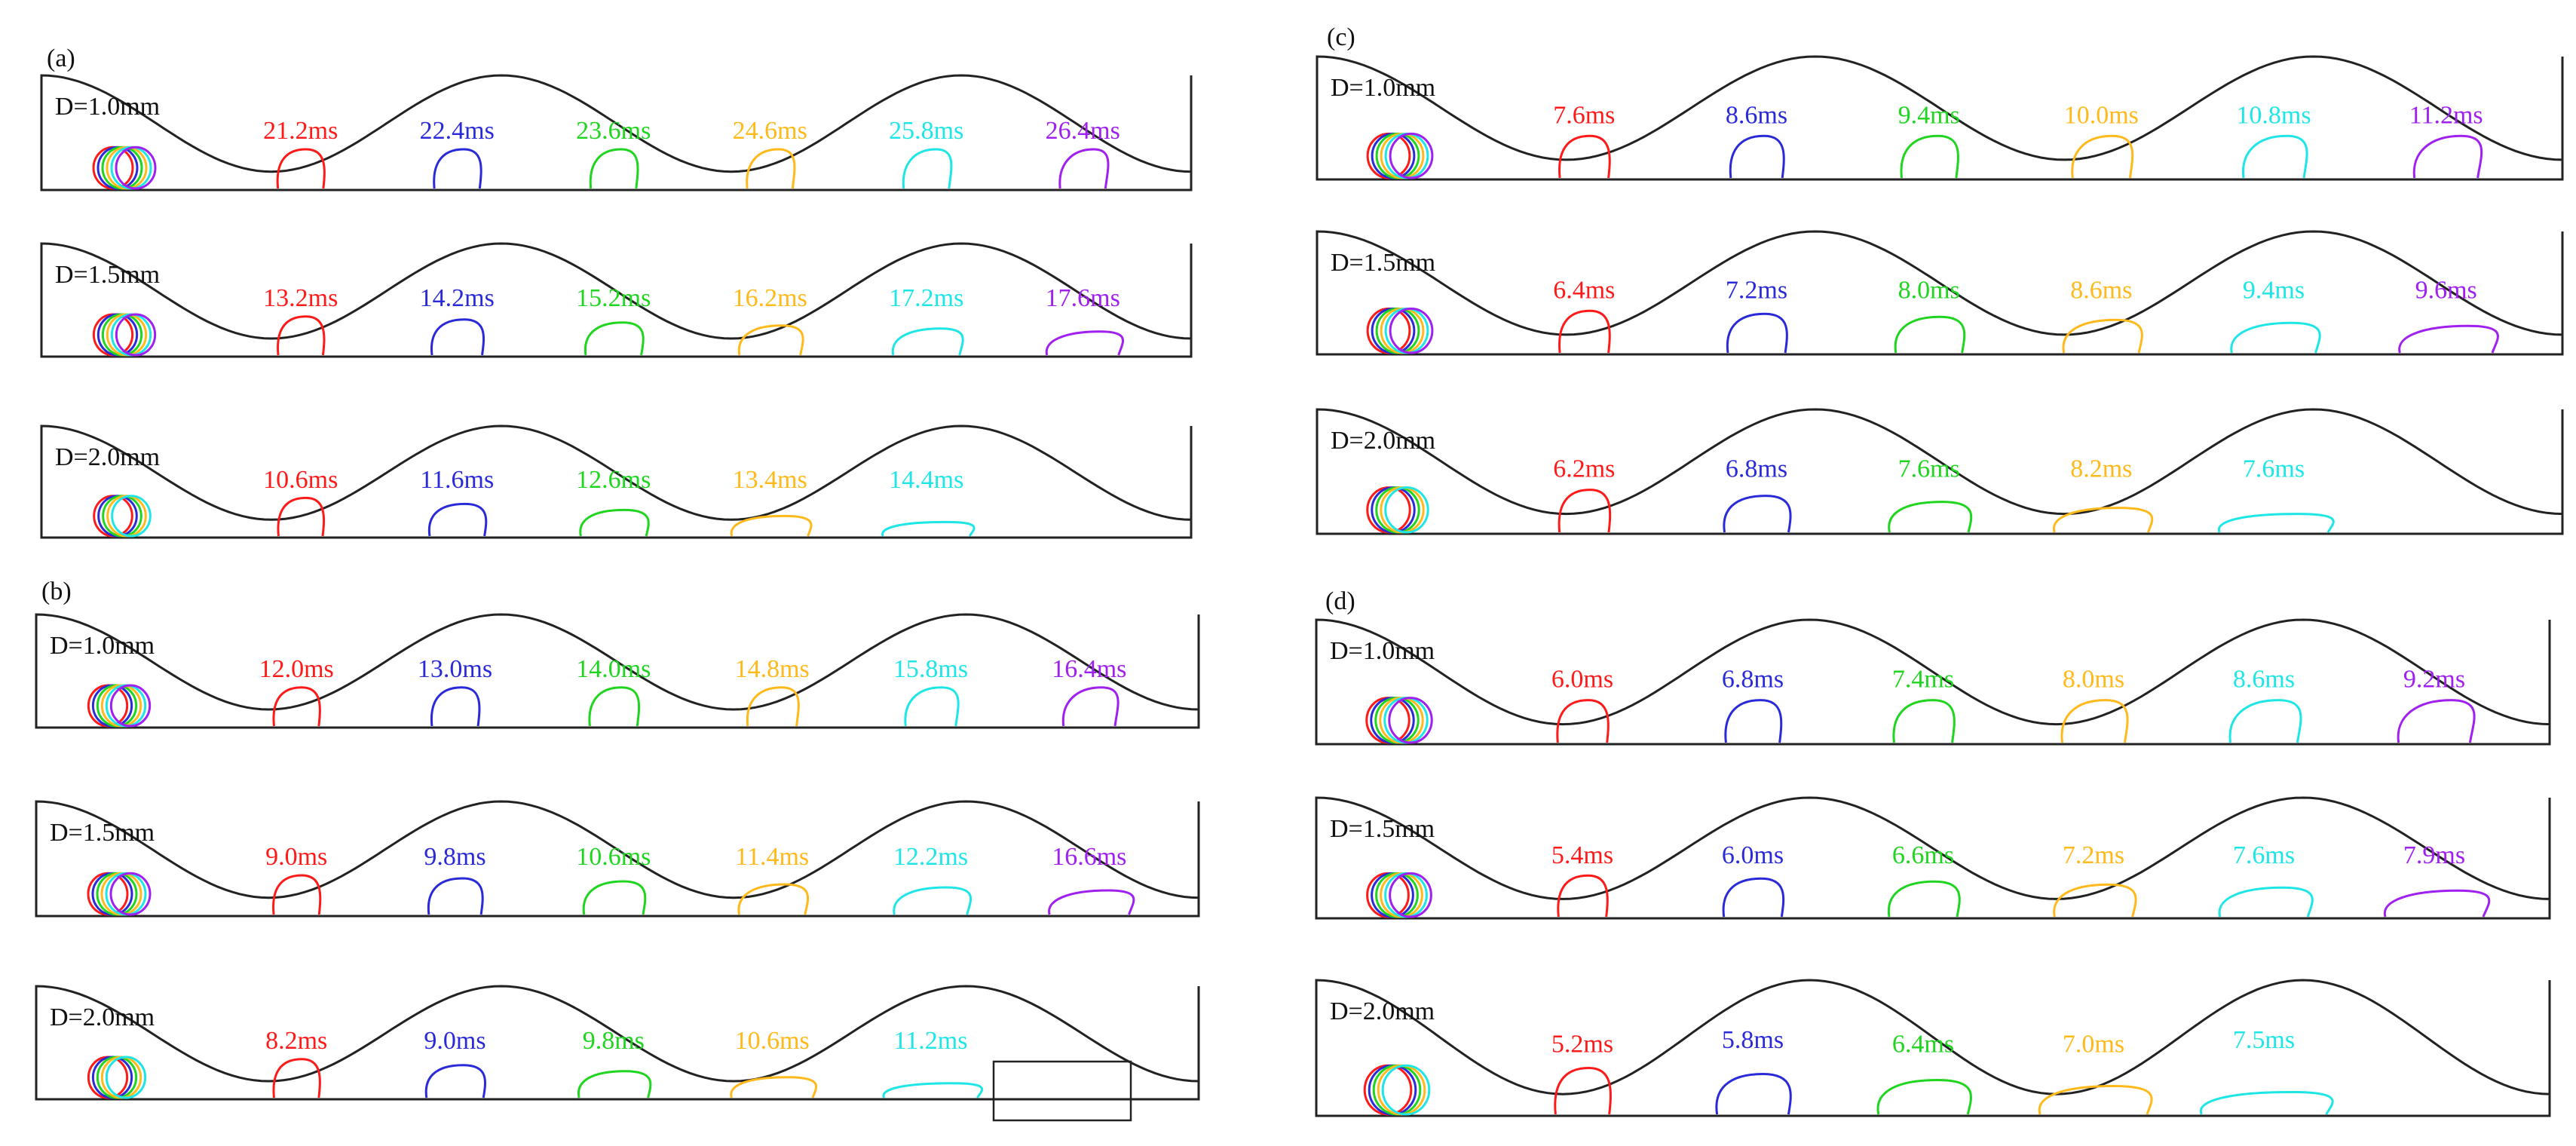 This screenshot has width=2576, height=1146. Describe the element at coordinates (2101, 290) in the screenshot. I see `time-label: 8.6ms` at that location.